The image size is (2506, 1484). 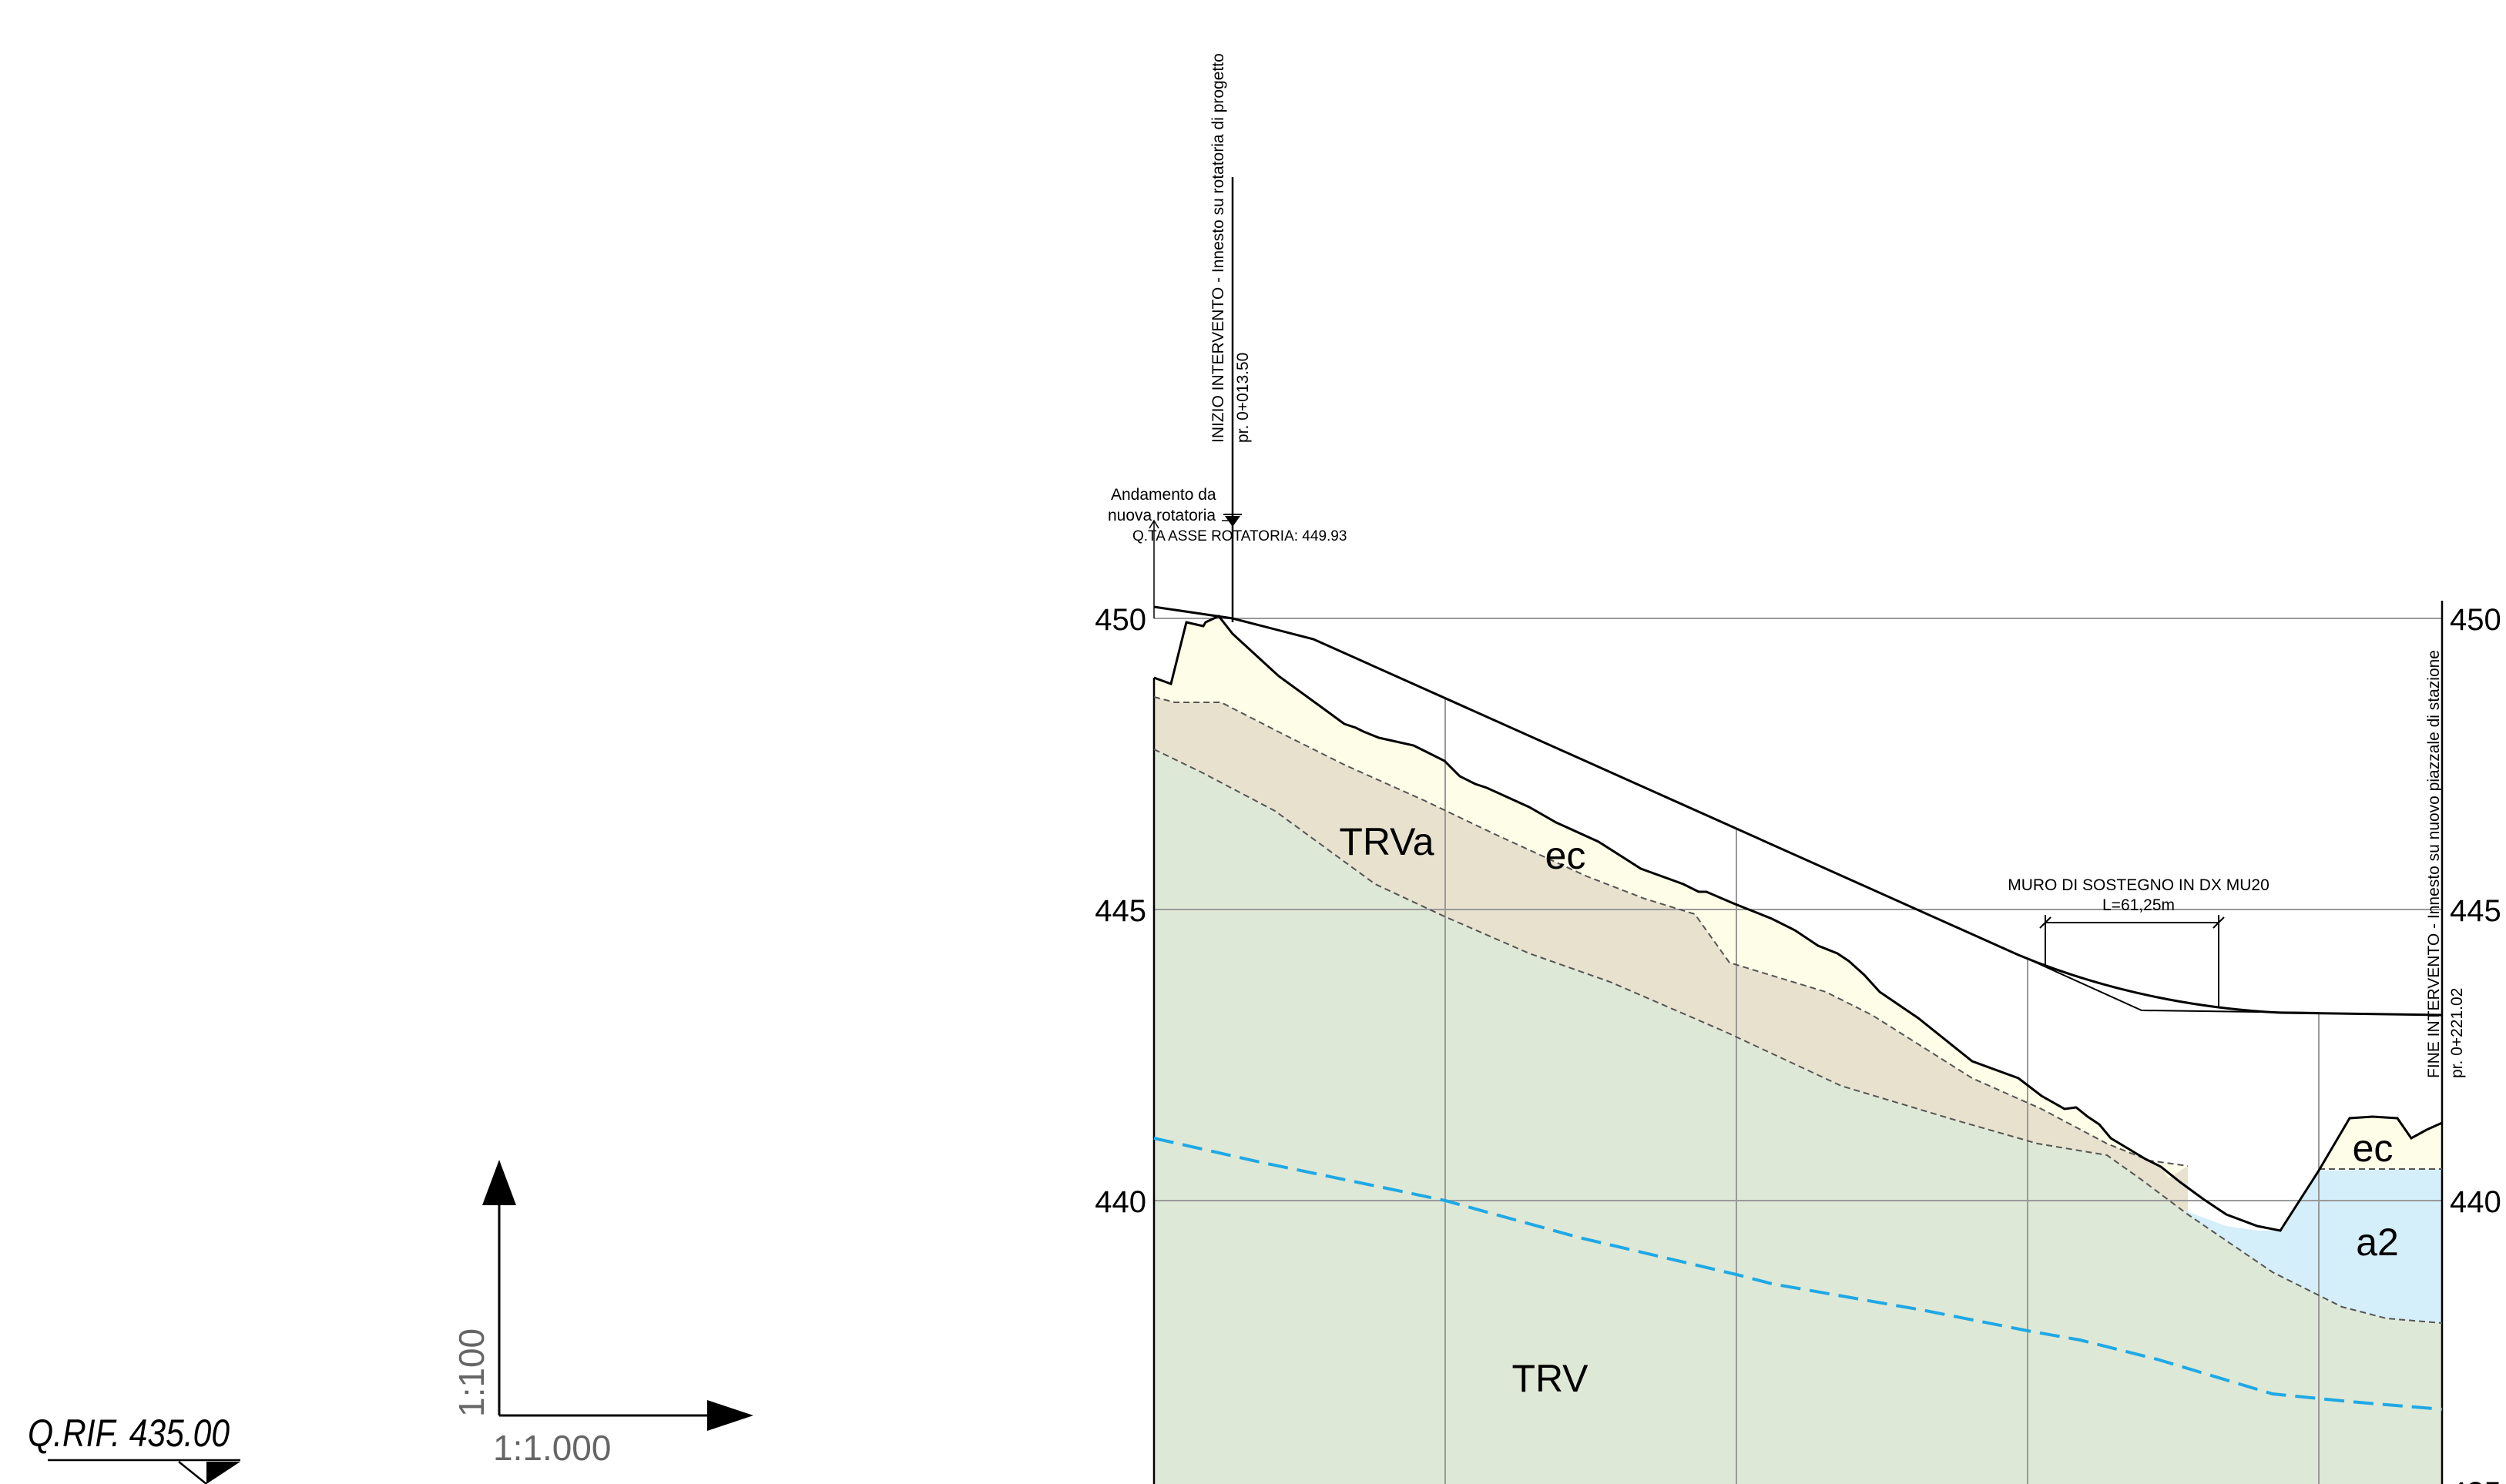 What do you see at coordinates (1154, 524) in the screenshot?
I see `roundabout-note-arrow` at bounding box center [1154, 524].